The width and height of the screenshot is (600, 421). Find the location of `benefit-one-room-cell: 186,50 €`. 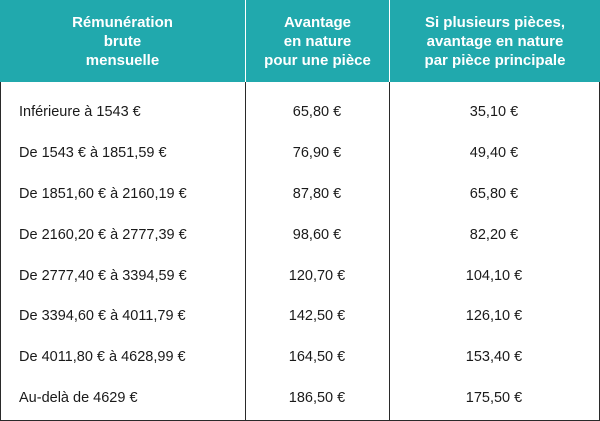

benefit-one-room-cell: 186,50 € is located at coordinates (317, 397).